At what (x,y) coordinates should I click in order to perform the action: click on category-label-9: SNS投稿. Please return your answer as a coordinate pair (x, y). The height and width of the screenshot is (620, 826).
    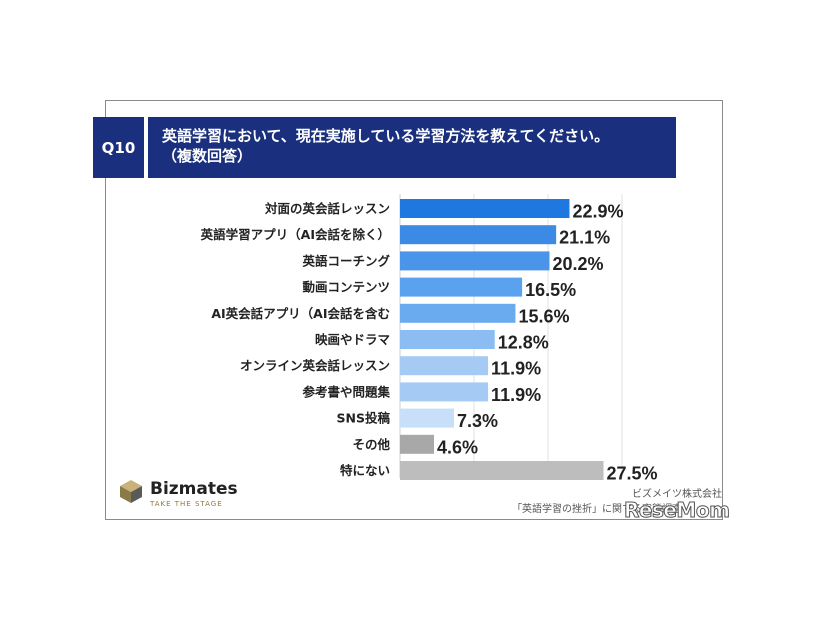
    Looking at the image, I should click on (364, 418).